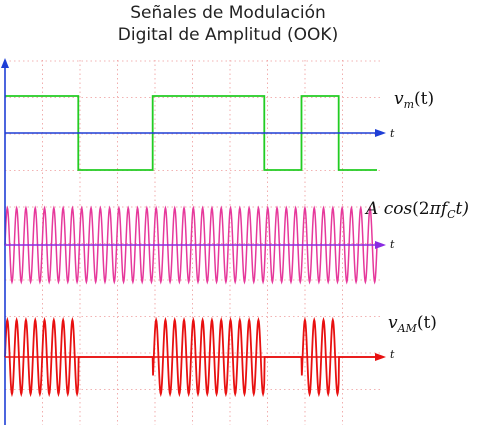 Image resolution: width=497 pixels, height=433 pixels. What do you see at coordinates (444, 209) in the screenshot?
I see `carrier-label-f: f` at bounding box center [444, 209].